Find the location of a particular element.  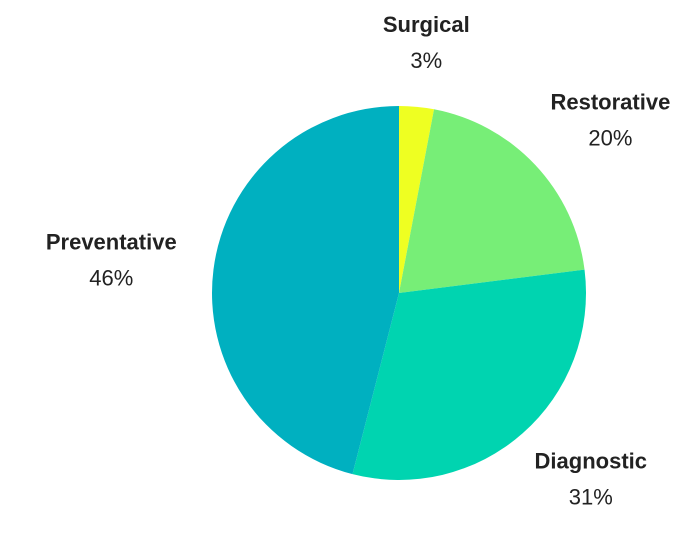

slice-value-label: 31% is located at coordinates (591, 496).